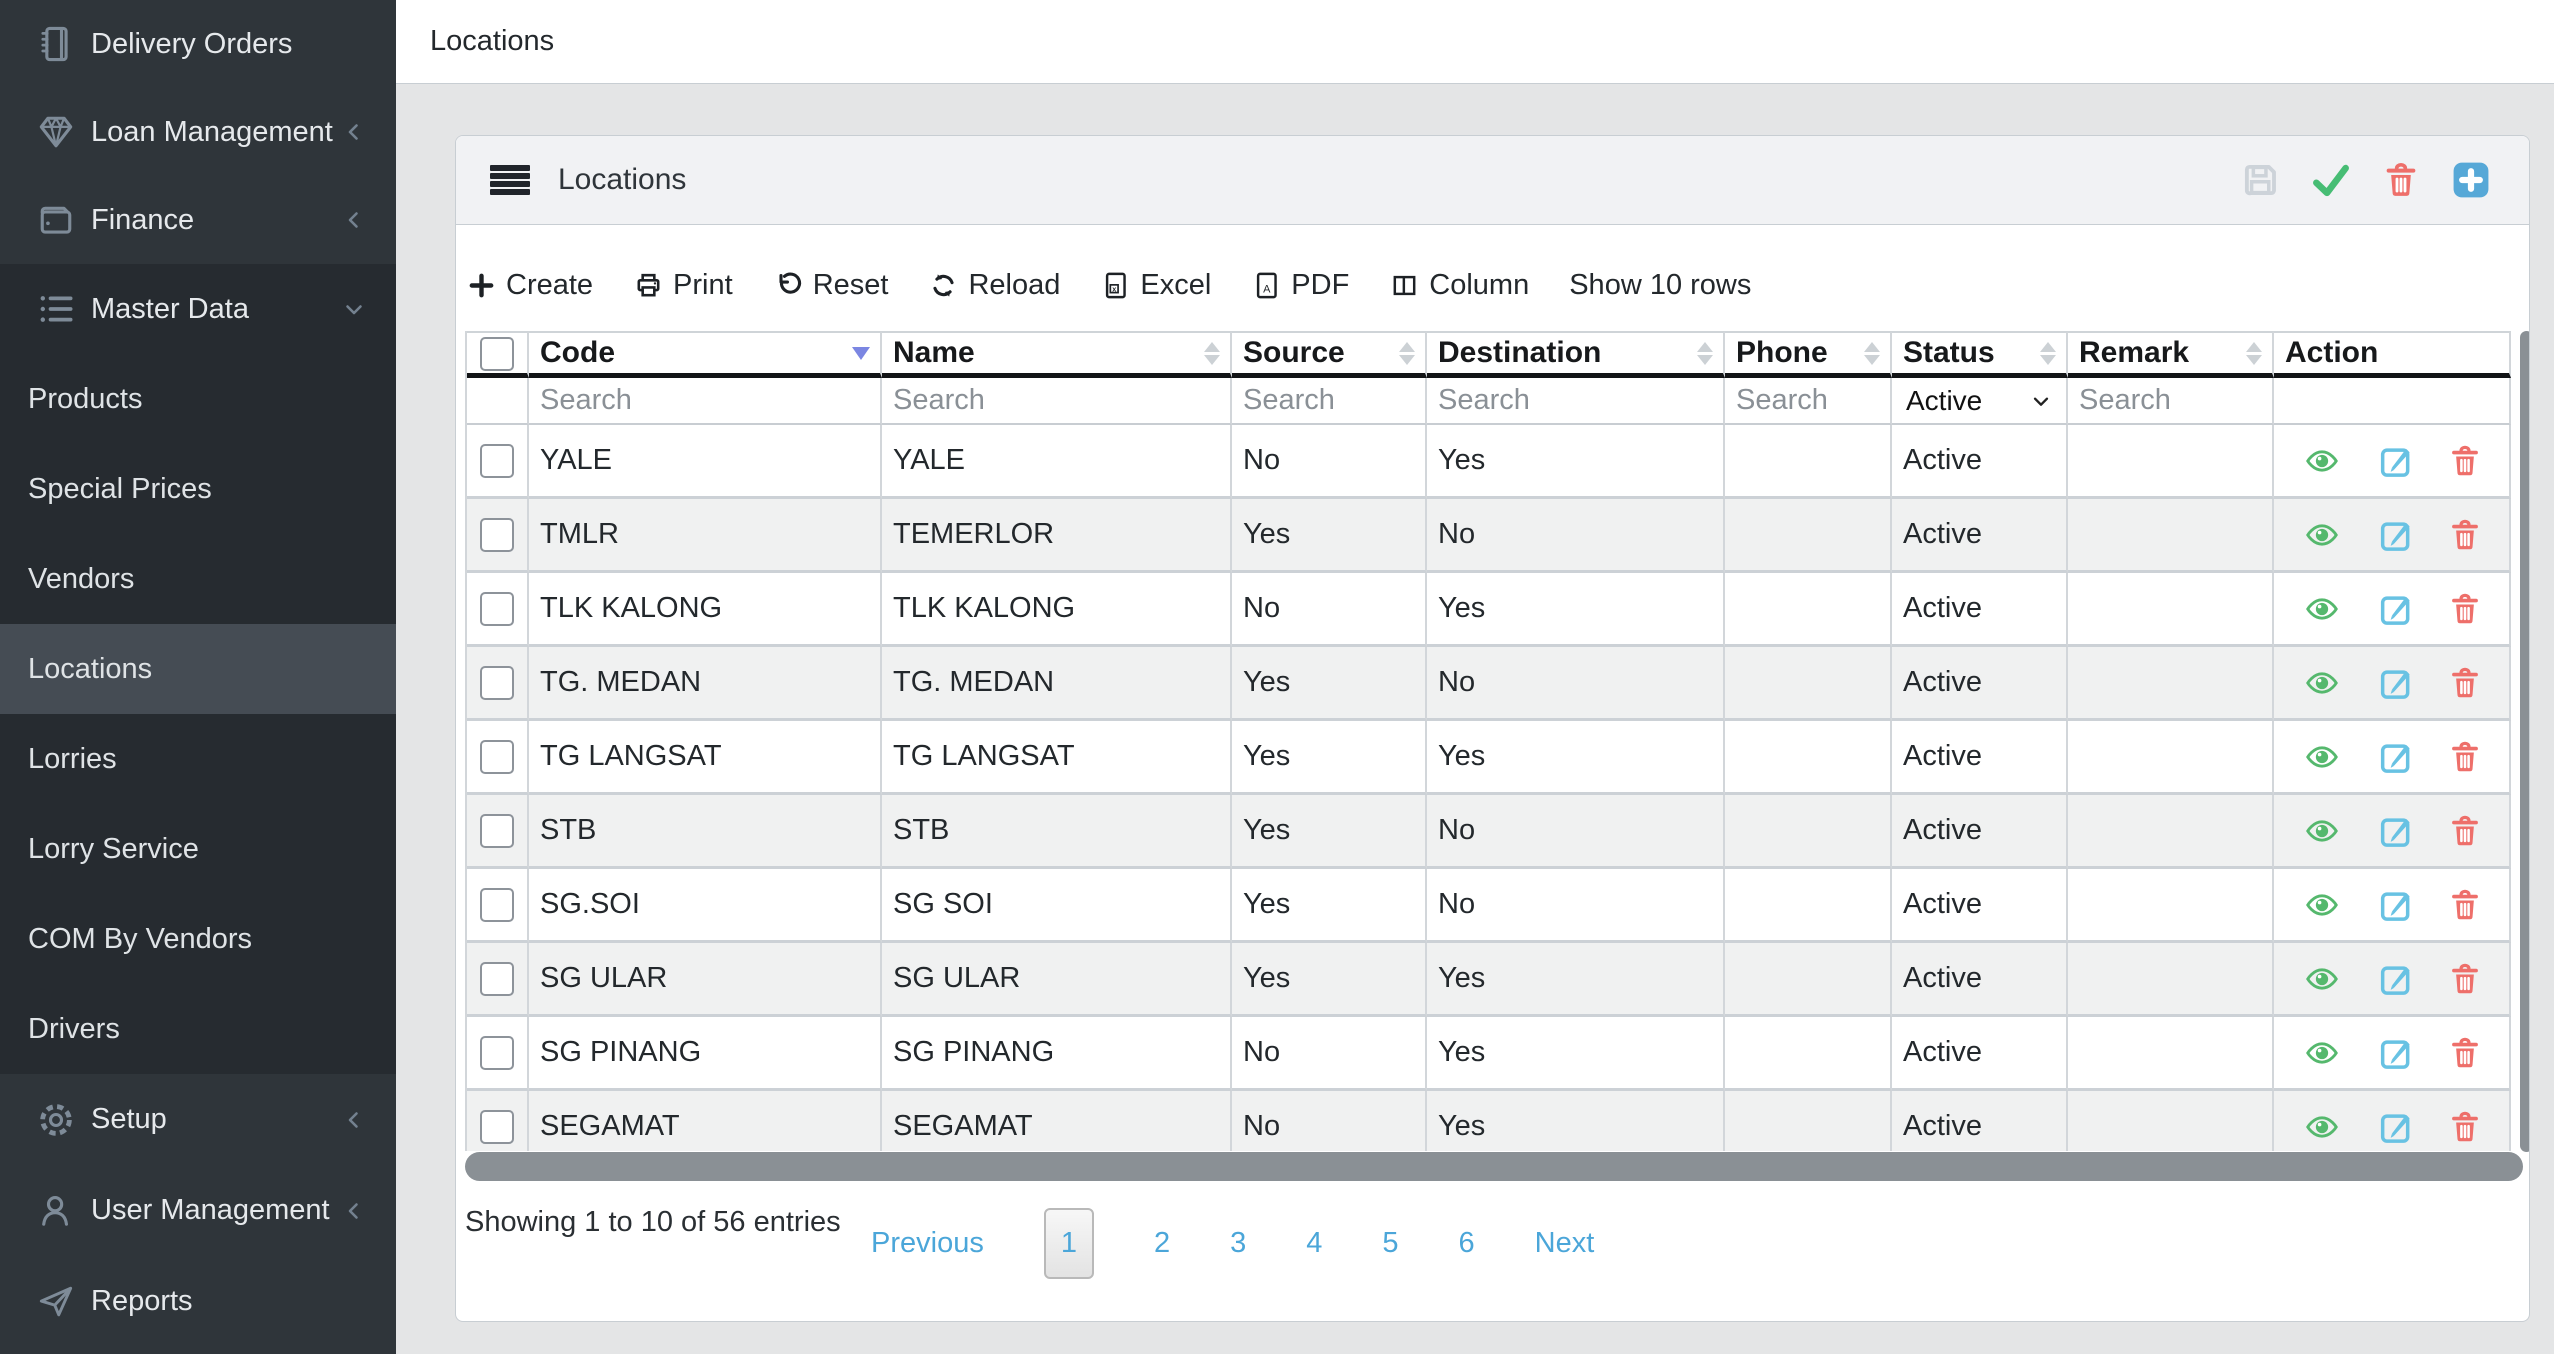  What do you see at coordinates (198, 579) in the screenshot?
I see `sidebar-subitem: Vendors` at bounding box center [198, 579].